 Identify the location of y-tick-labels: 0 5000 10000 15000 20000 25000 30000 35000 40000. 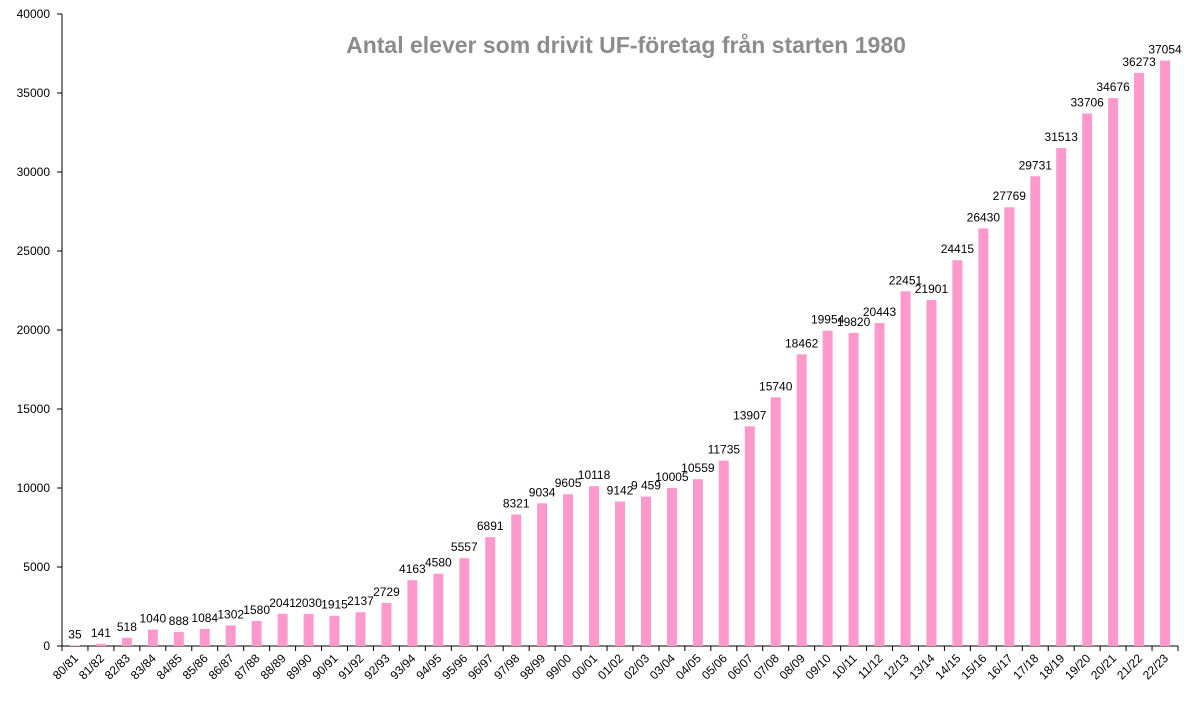
(34, 330).